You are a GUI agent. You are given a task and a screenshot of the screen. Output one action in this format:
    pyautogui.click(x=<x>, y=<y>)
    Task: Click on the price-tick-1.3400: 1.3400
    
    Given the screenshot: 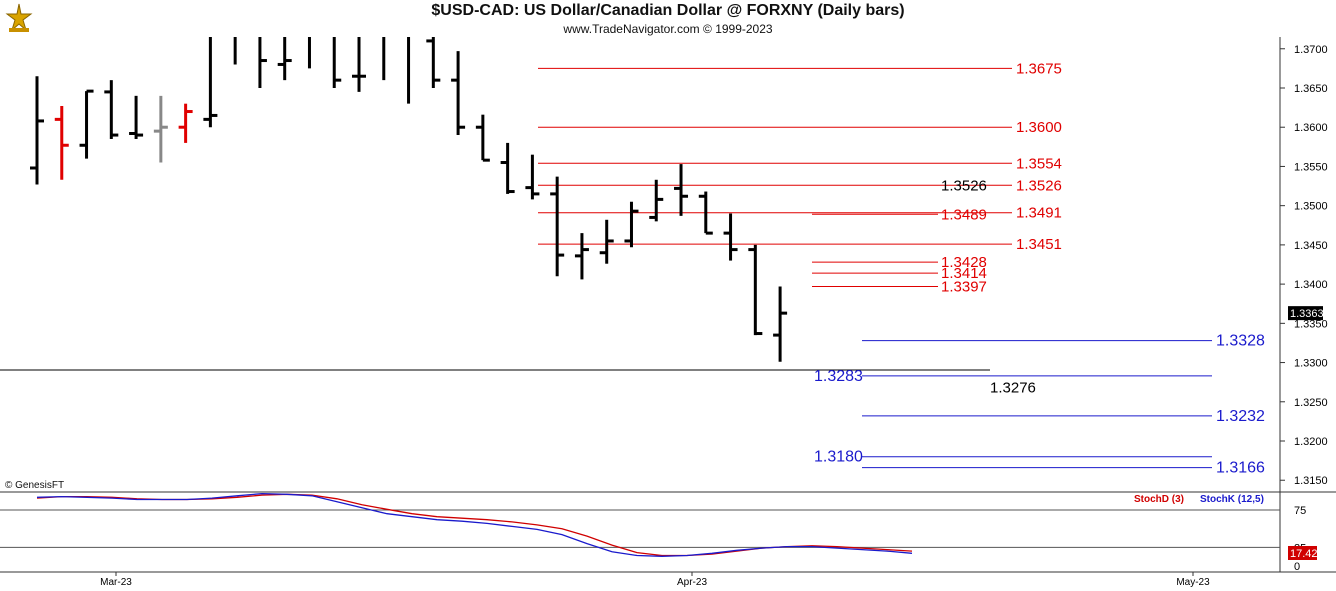 What is the action you would take?
    pyautogui.click(x=1311, y=285)
    